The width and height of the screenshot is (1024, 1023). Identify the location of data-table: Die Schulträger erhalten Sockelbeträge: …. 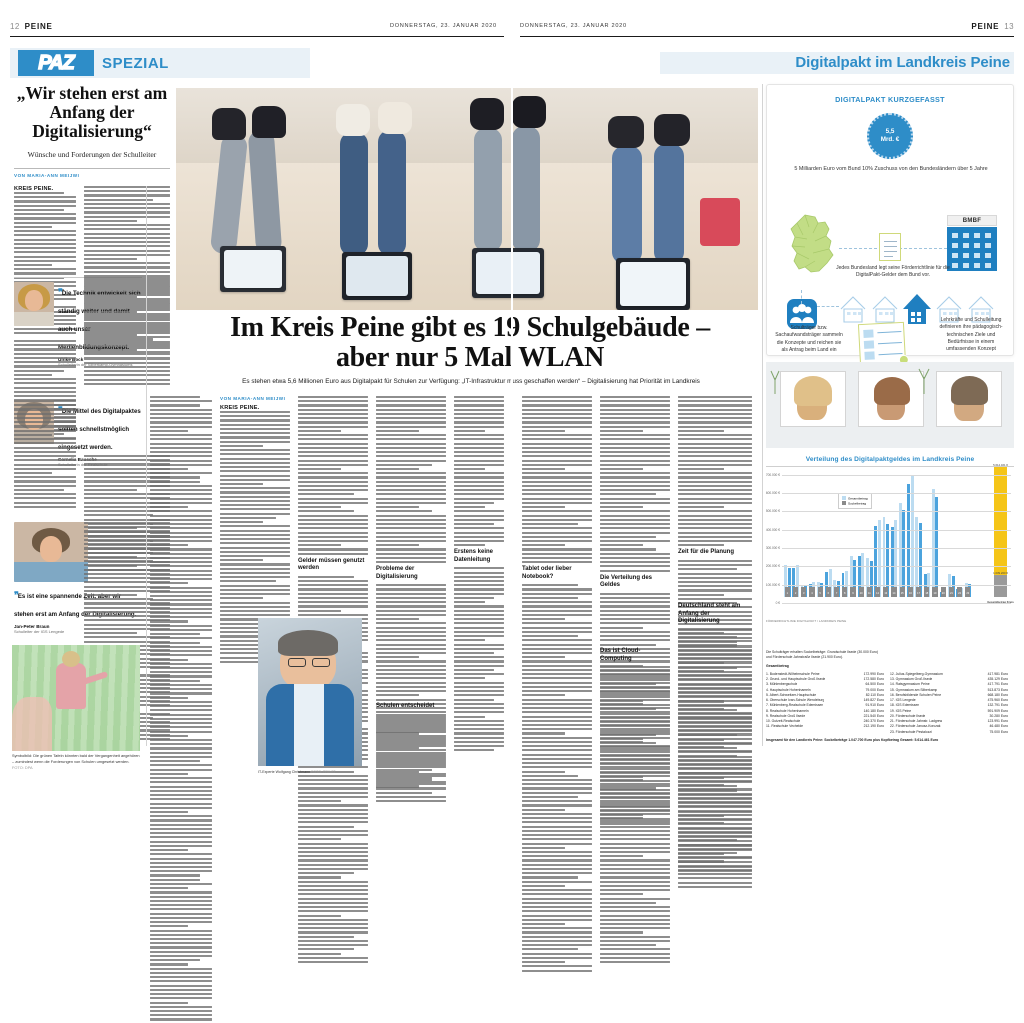
(890, 696).